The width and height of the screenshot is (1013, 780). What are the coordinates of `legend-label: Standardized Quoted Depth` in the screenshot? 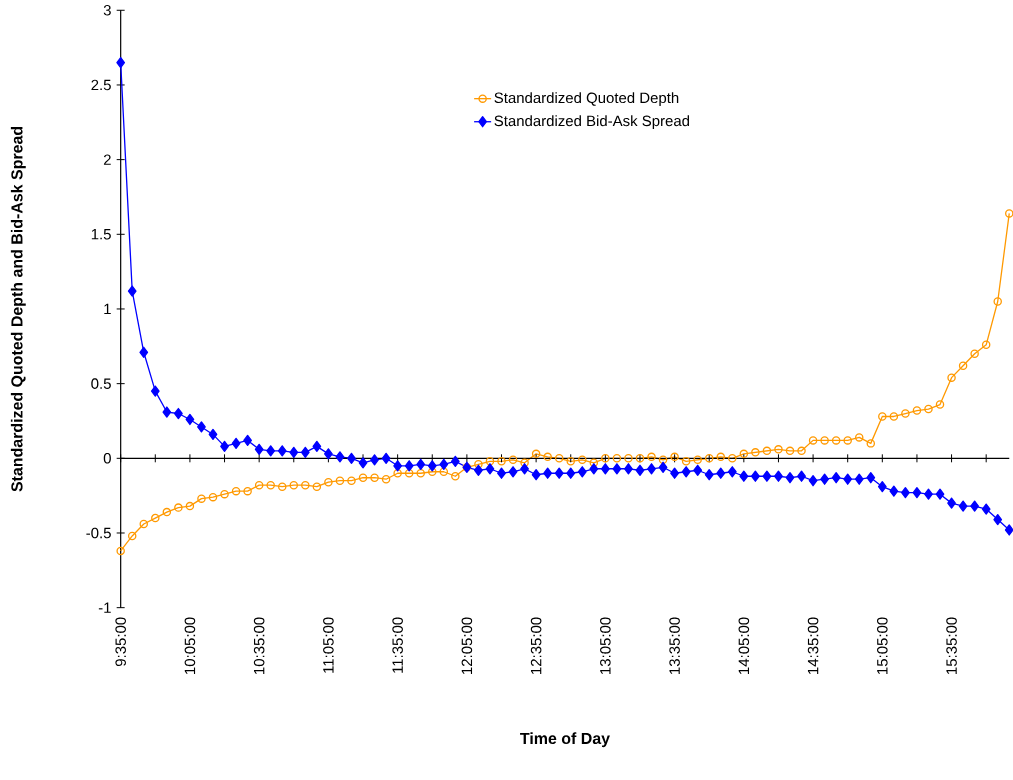 It's located at (586, 99).